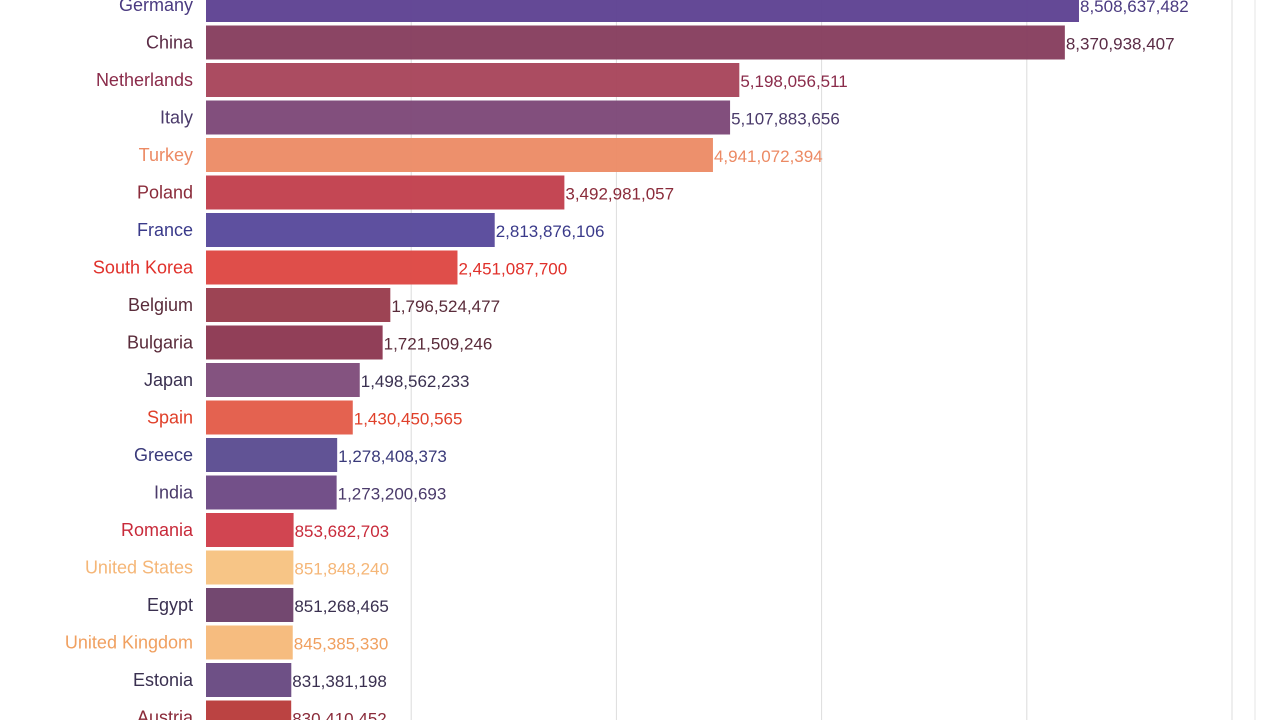 The image size is (1280, 720). I want to click on value-label: 1,430,450,565, so click(408, 419).